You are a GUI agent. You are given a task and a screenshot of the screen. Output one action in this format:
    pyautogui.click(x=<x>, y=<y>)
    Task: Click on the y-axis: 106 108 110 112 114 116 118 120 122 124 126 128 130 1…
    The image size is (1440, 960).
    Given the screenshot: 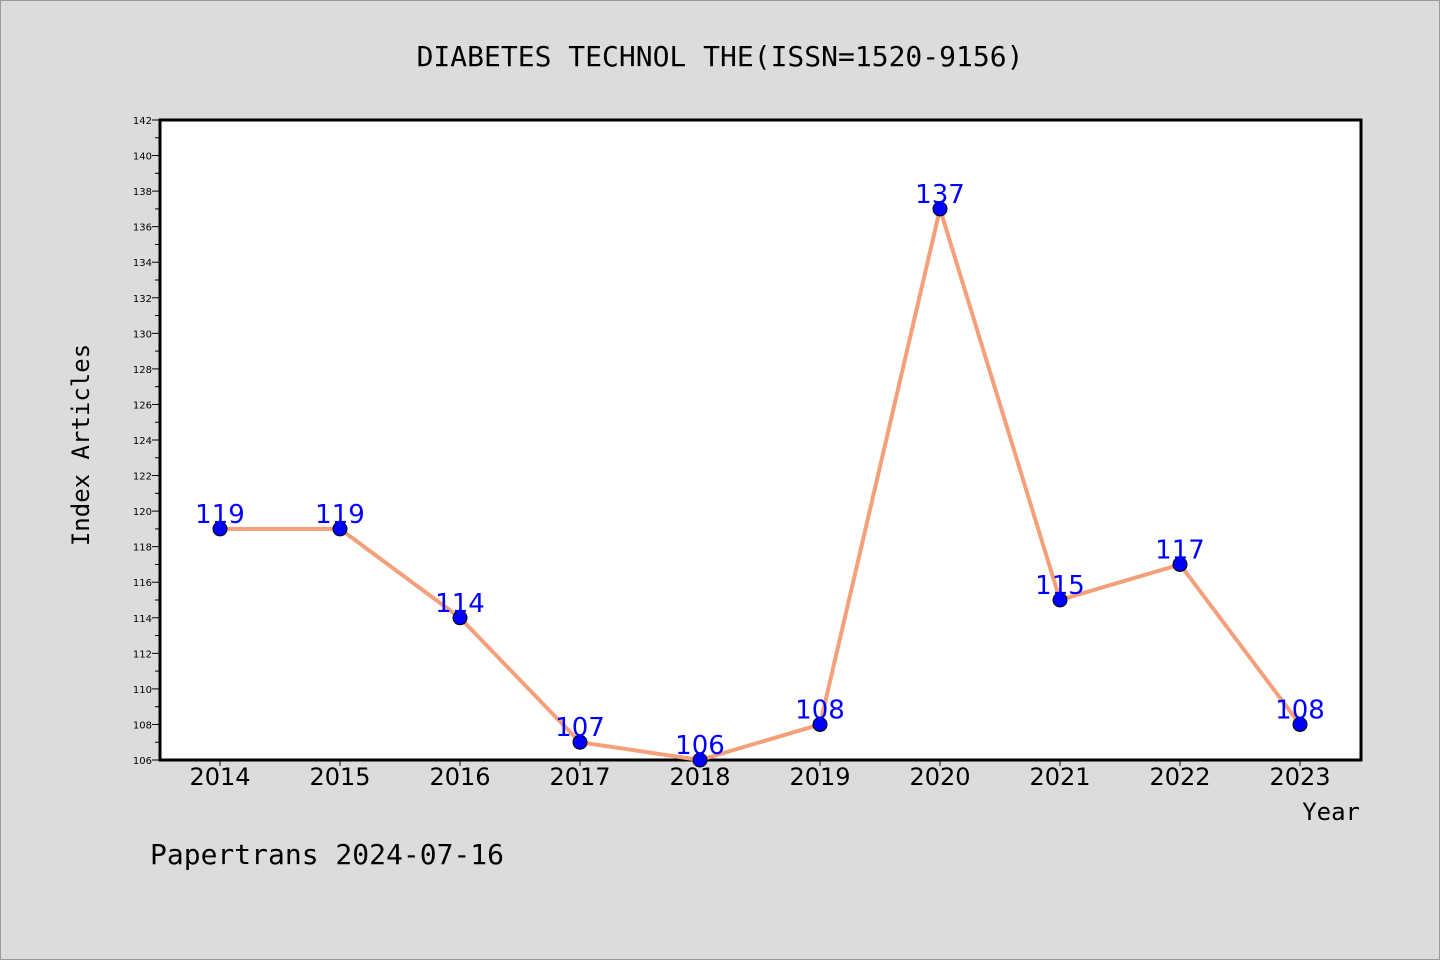 What is the action you would take?
    pyautogui.click(x=146, y=441)
    